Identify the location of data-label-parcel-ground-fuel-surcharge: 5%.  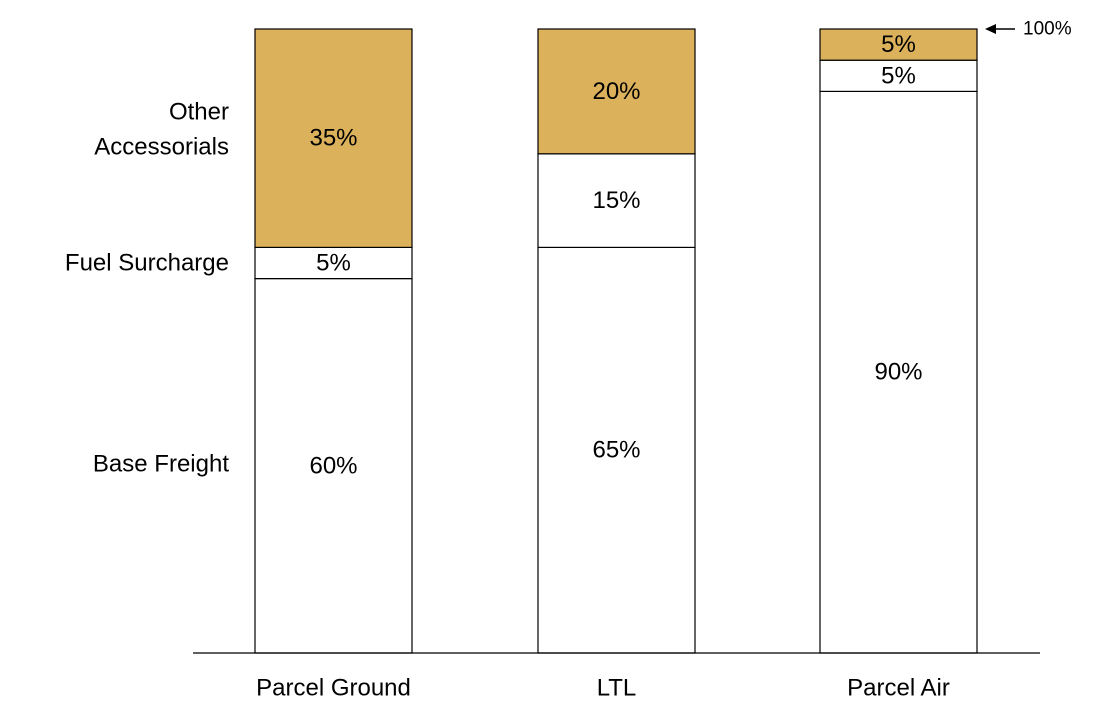
(333, 263).